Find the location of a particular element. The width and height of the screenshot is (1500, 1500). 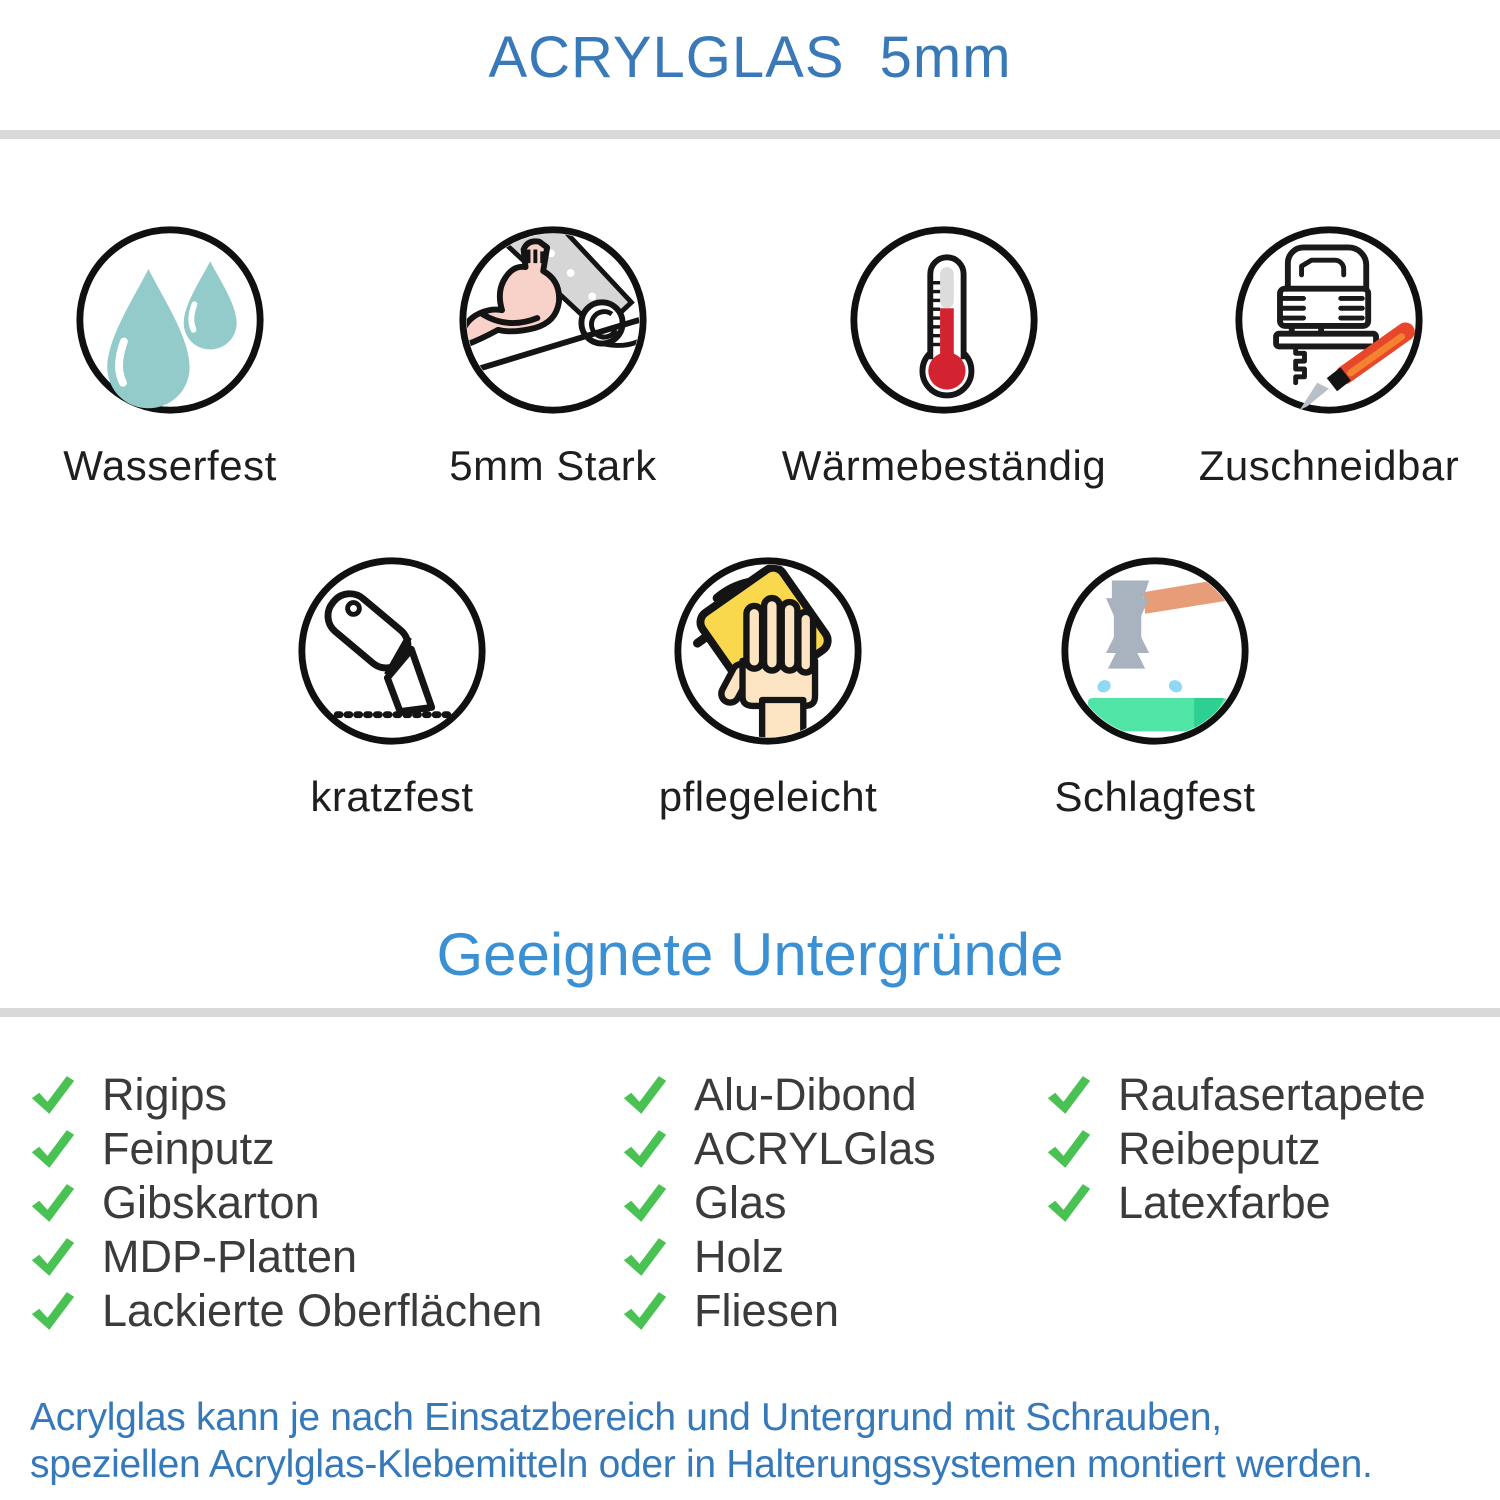

feature-kratzfest: kratzfest is located at coordinates (392, 687).